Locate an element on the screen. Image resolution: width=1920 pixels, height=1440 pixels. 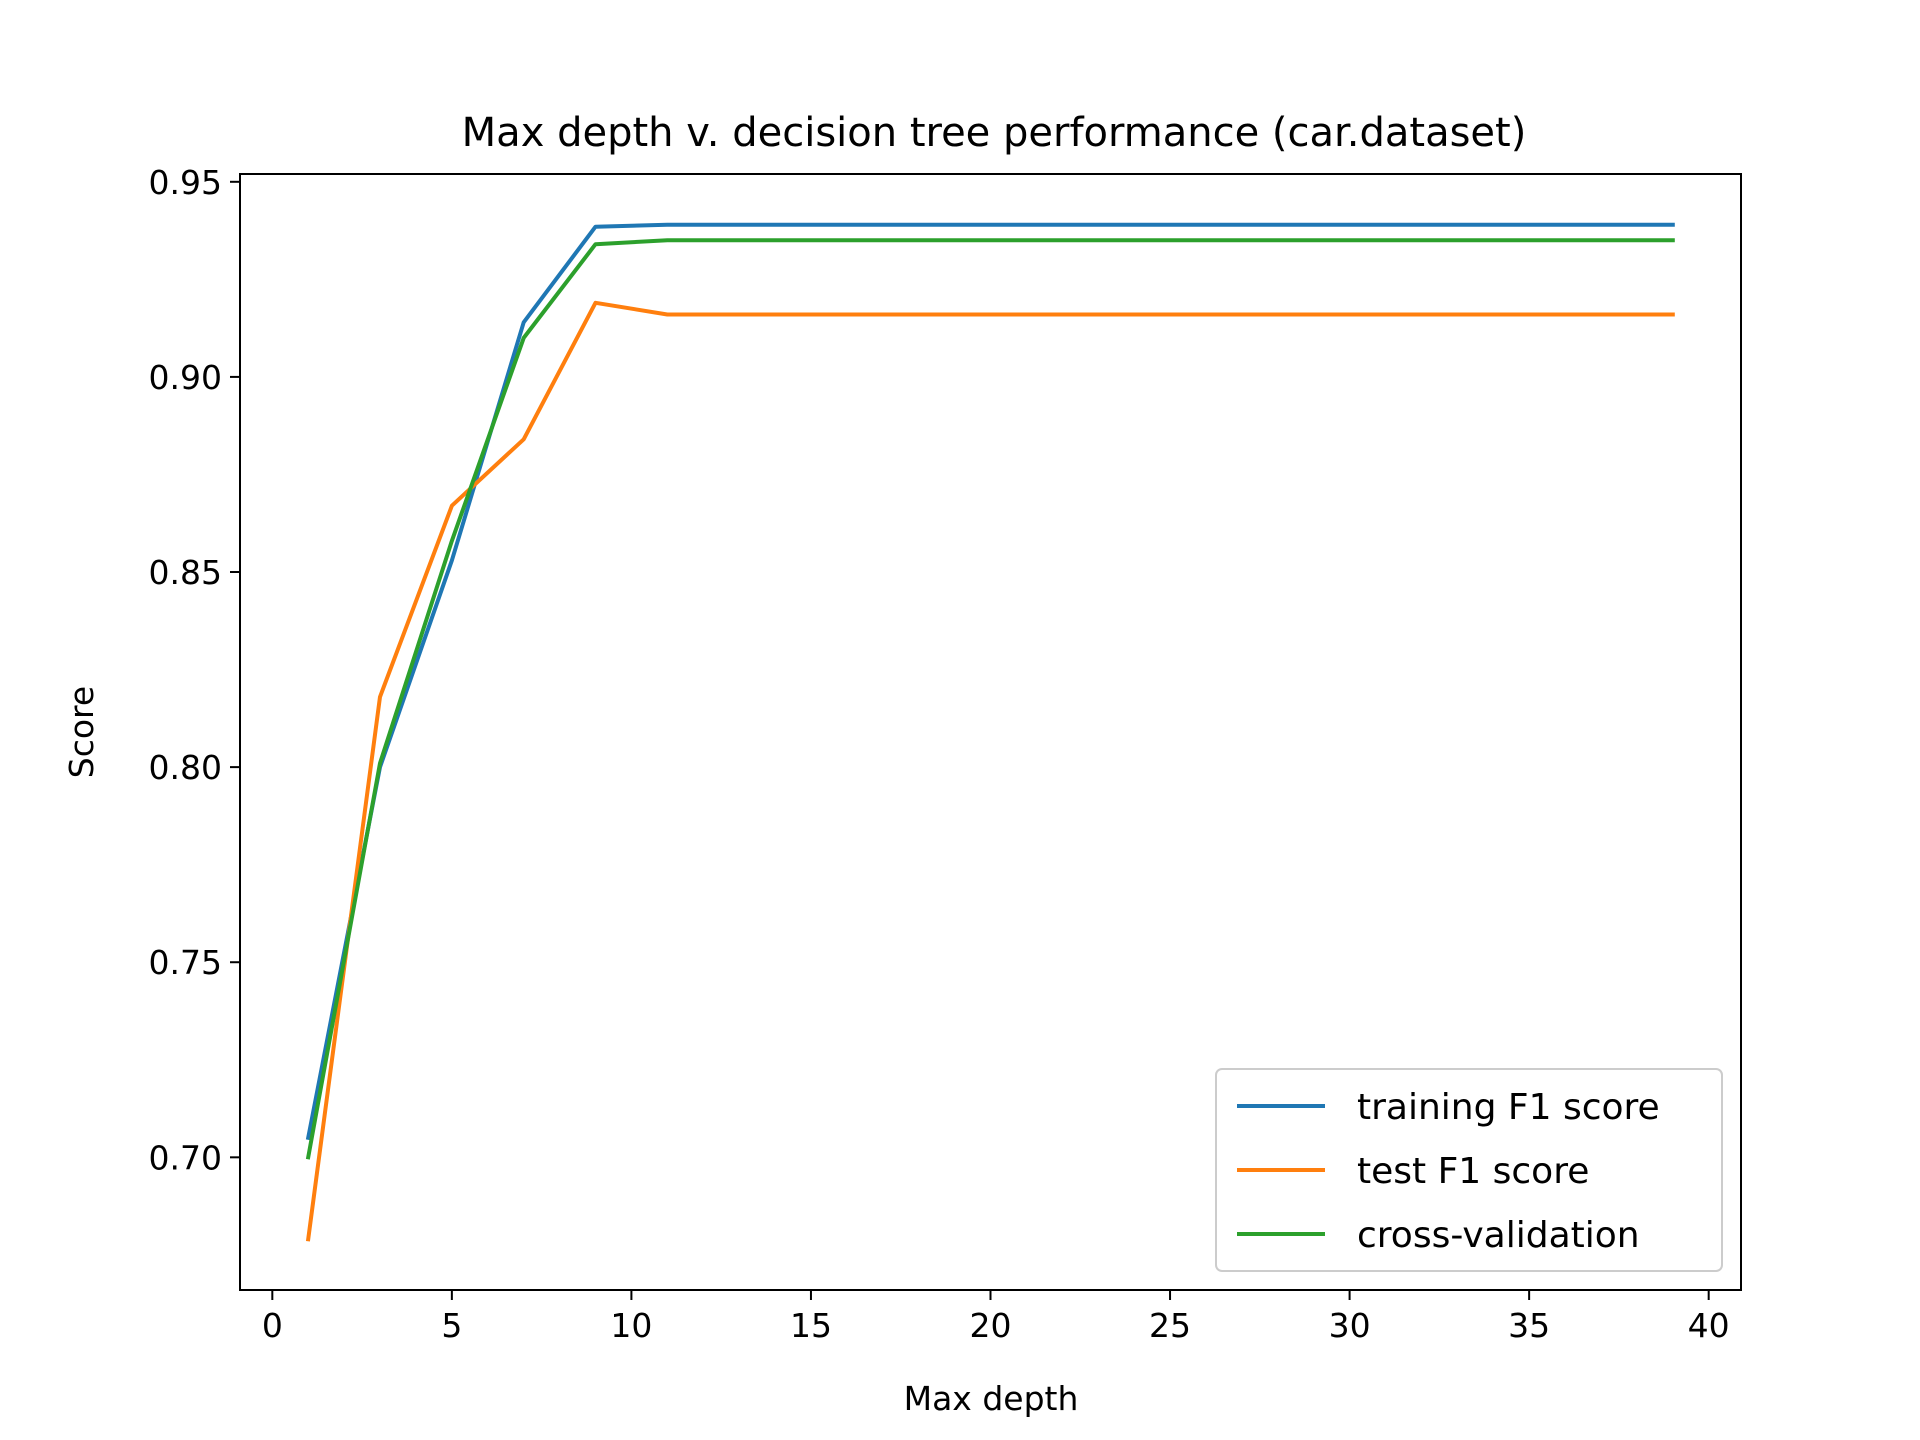
legend-box is located at coordinates (1469, 1170).